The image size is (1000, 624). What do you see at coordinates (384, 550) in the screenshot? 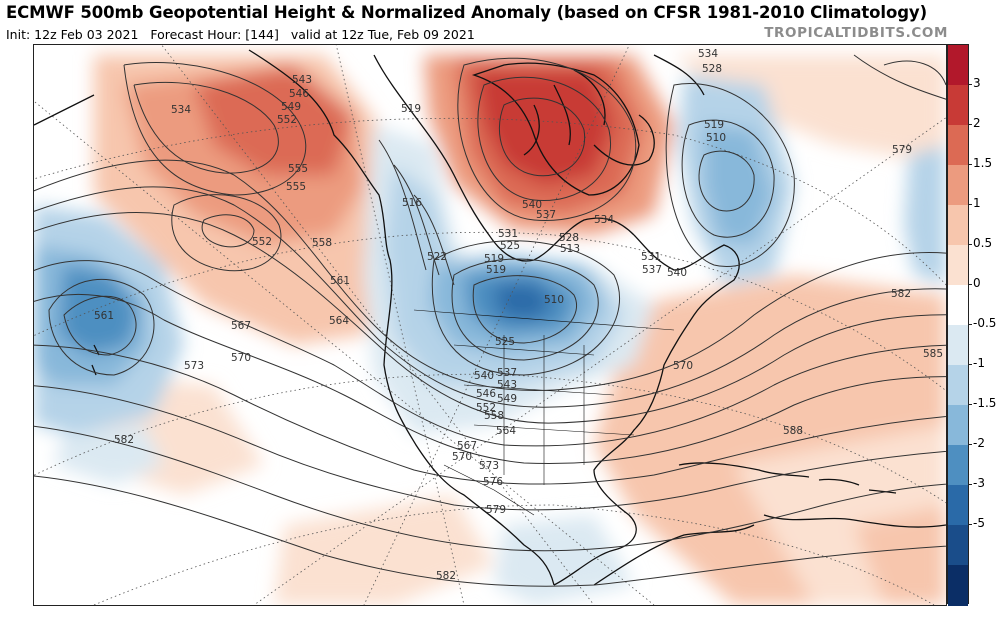
I see `anomaly-warm-mexpac` at bounding box center [384, 550].